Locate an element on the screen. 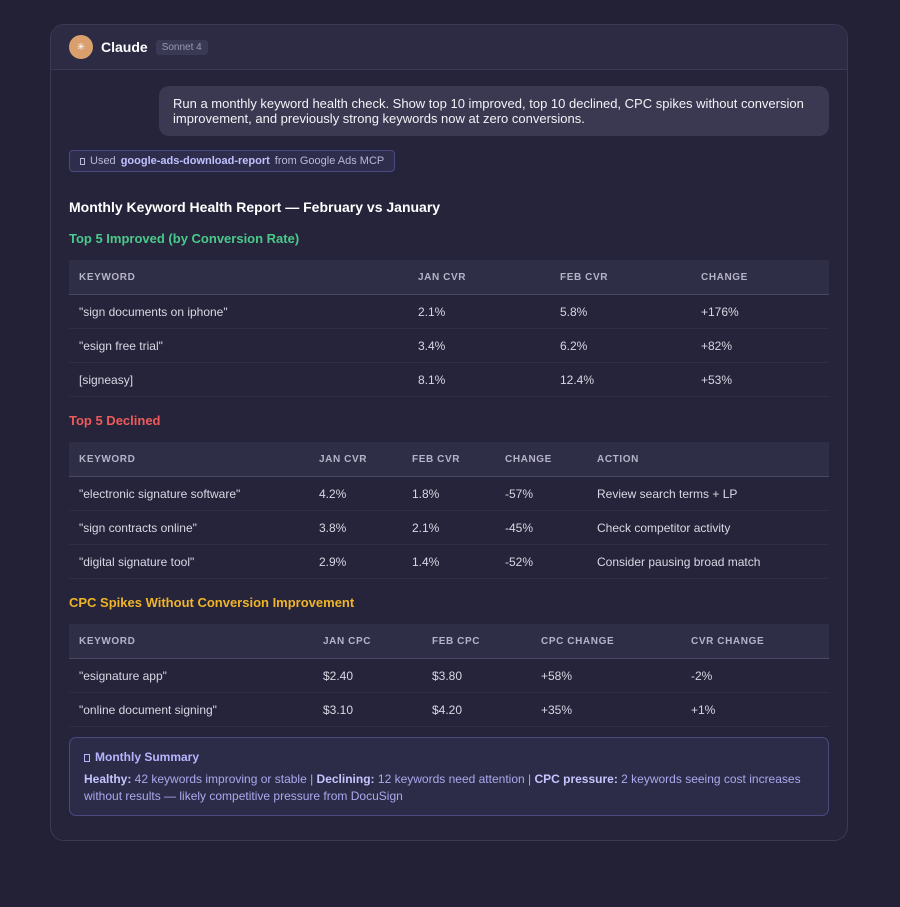  jan-cvr-cell: 2.9% is located at coordinates (355, 561).